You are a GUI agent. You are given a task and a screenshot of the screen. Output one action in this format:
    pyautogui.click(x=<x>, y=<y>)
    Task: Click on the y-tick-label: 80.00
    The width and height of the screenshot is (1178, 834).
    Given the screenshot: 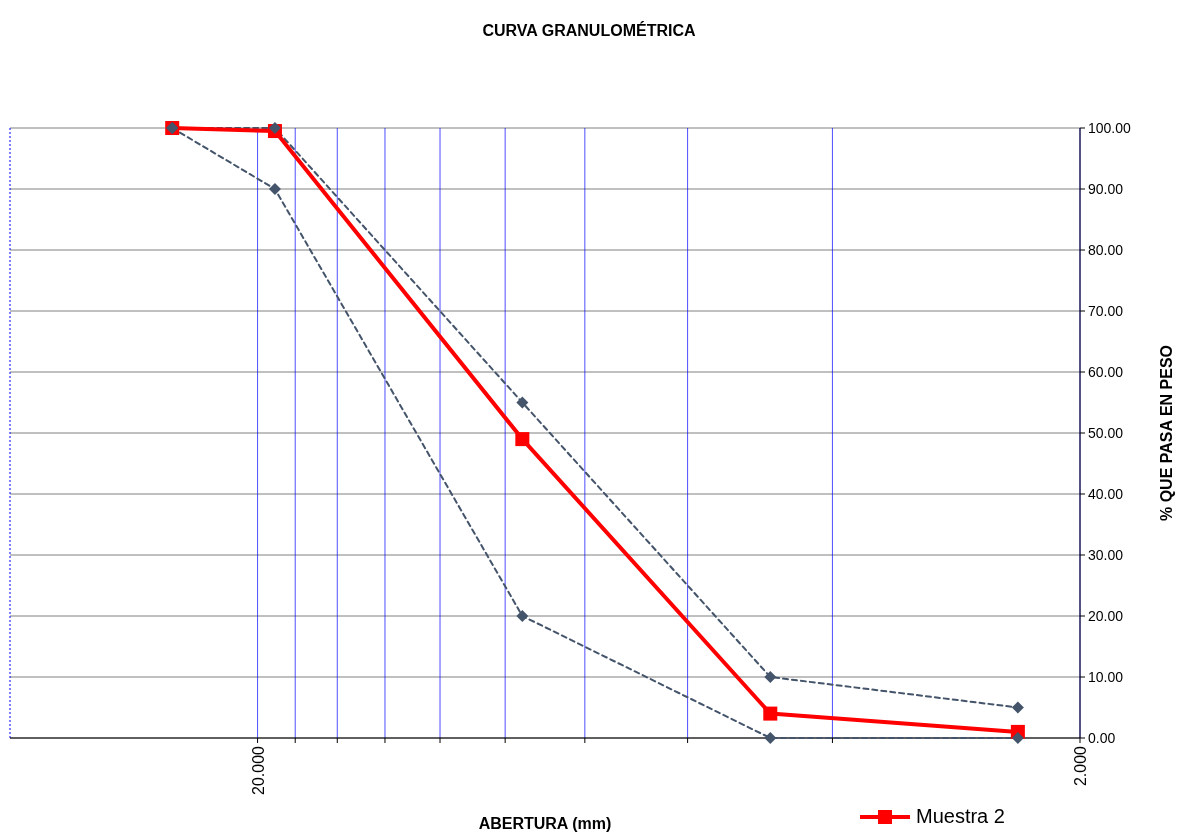 What is the action you would take?
    pyautogui.click(x=1106, y=250)
    